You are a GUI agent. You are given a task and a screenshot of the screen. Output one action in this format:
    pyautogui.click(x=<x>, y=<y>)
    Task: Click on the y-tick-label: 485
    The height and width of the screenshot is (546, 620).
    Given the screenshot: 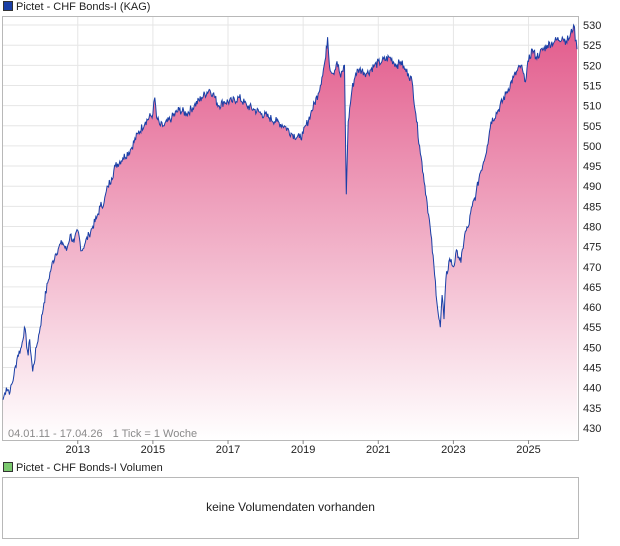 What is the action you would take?
    pyautogui.click(x=592, y=207)
    